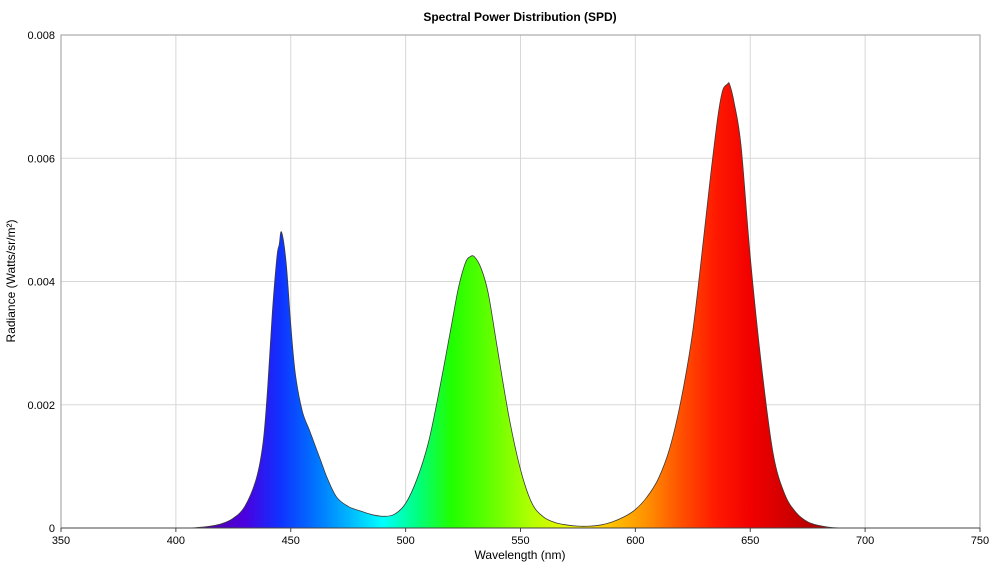  Describe the element at coordinates (52, 529) in the screenshot. I see `y-tick-label: 0` at that location.